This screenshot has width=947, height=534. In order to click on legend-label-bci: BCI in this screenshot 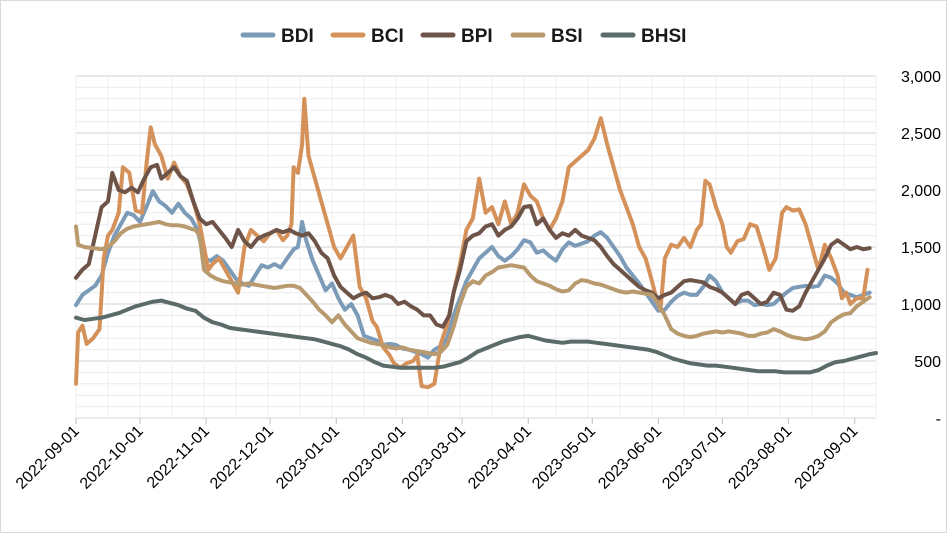, I will do `click(387, 36)`.